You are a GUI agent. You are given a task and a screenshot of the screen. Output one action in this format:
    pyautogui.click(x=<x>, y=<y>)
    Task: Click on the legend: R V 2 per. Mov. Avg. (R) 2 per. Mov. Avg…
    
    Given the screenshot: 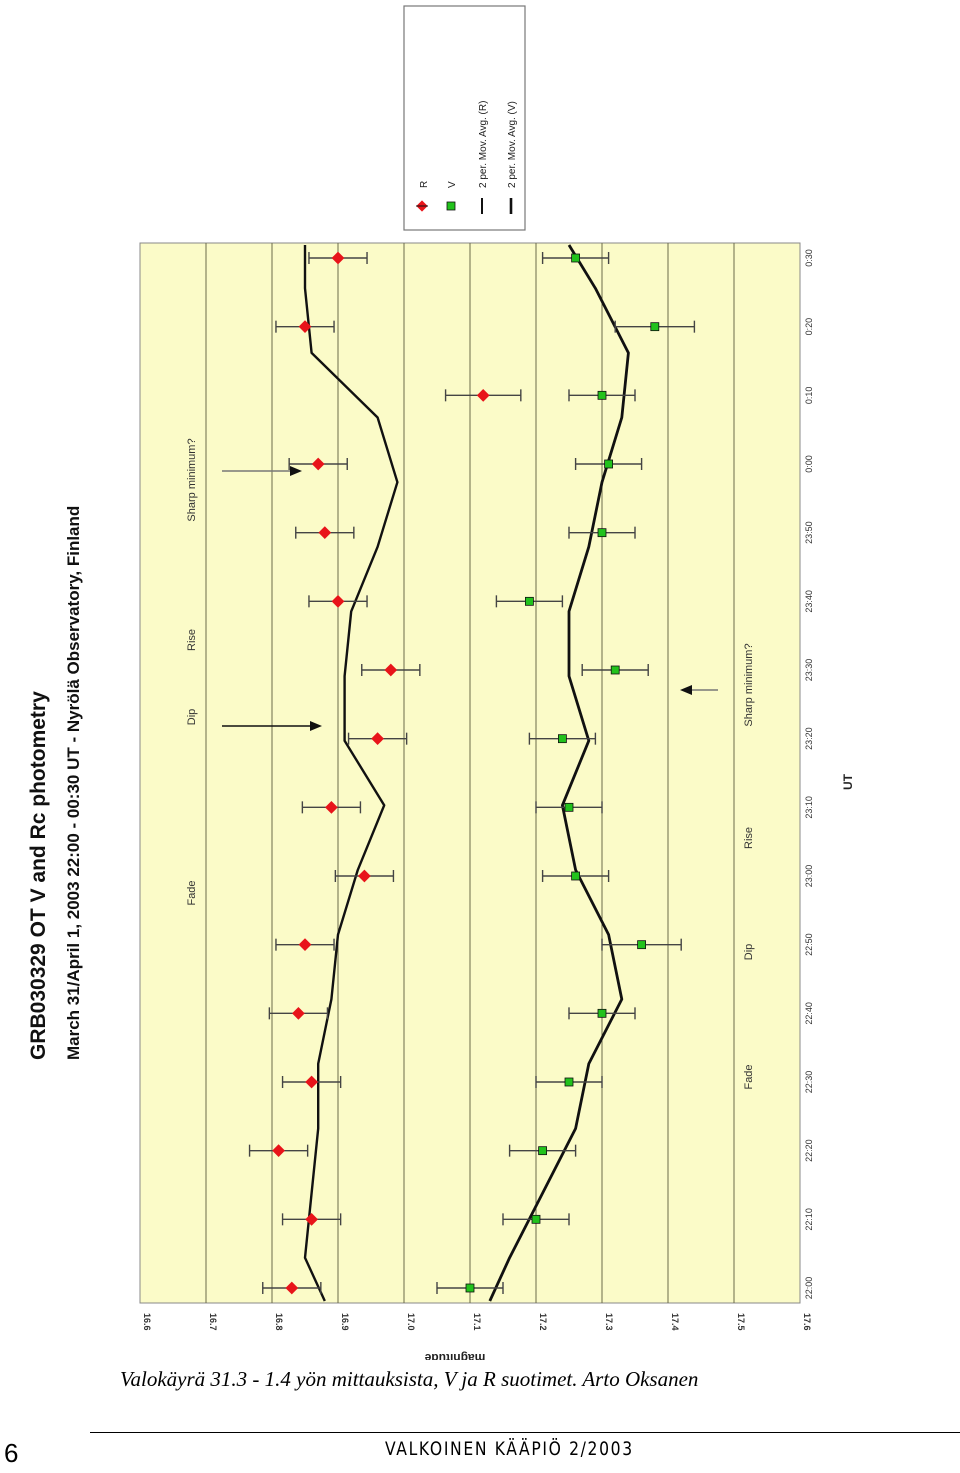 What is the action you would take?
    pyautogui.click(x=464, y=118)
    